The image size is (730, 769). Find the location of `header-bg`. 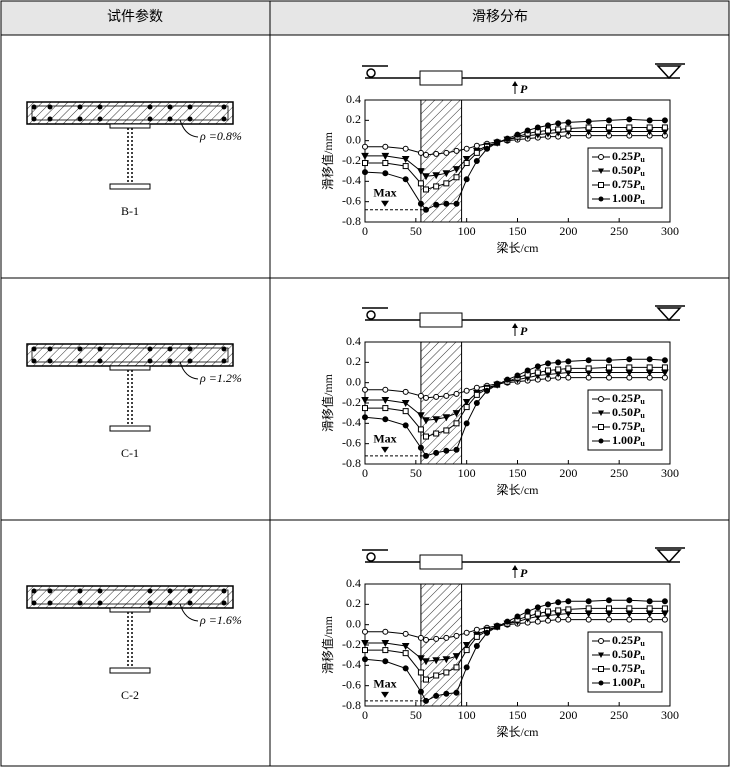

header-bg is located at coordinates (365, 18).